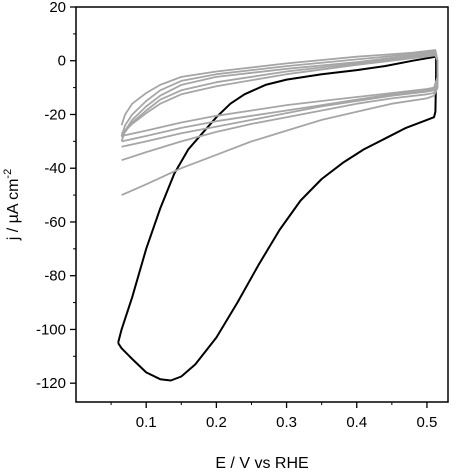 The width and height of the screenshot is (474, 474). Describe the element at coordinates (55, 222) in the screenshot. I see `y-tick-label: -60` at that location.